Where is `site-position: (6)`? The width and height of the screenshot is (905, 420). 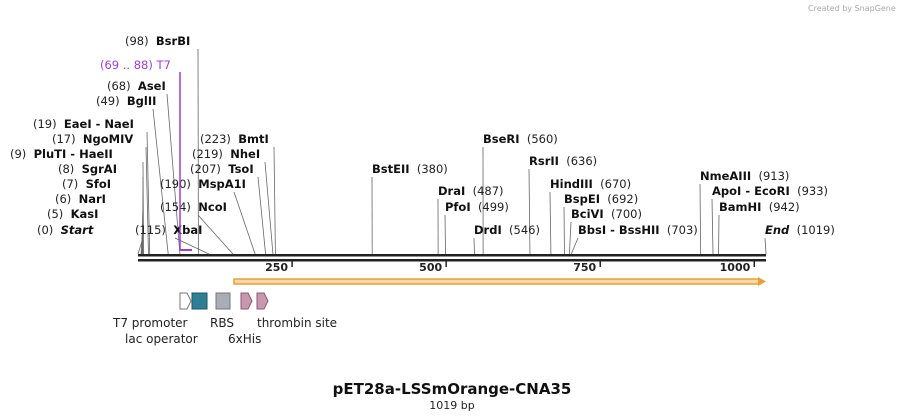 site-position: (6) is located at coordinates (63, 199).